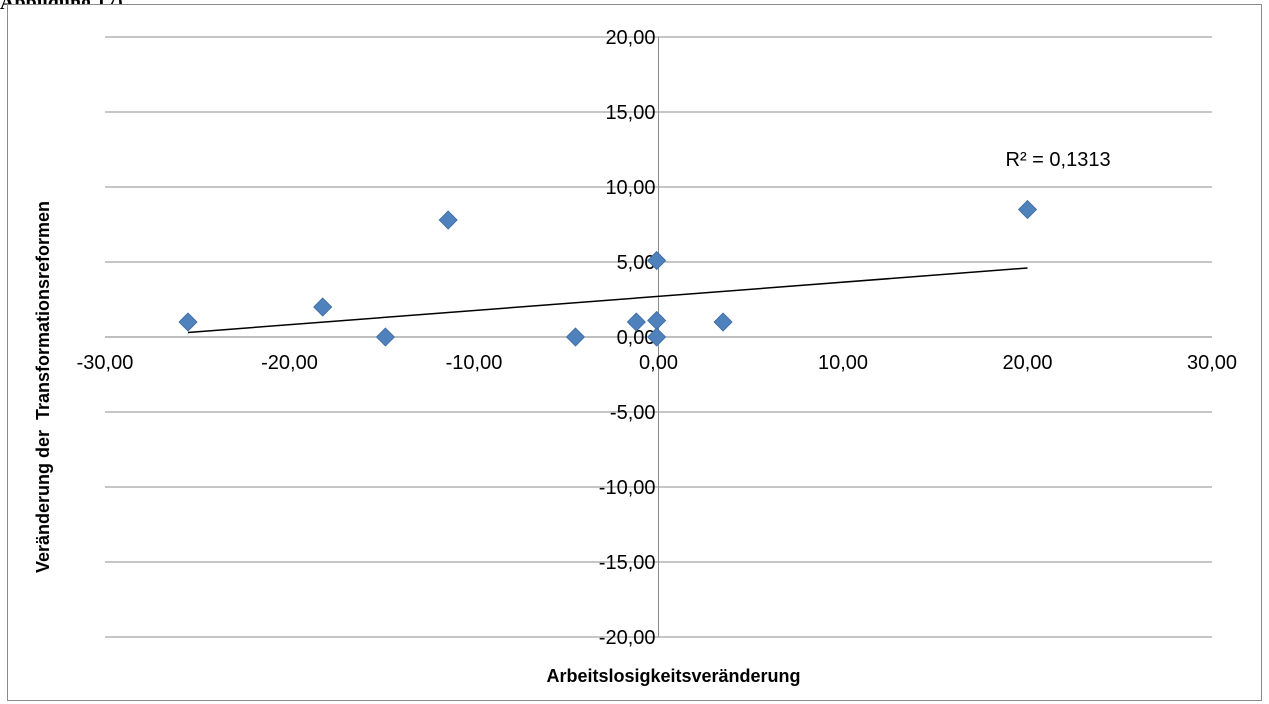 This screenshot has width=1269, height=704. Describe the element at coordinates (1027, 363) in the screenshot. I see `x-tick-label: 20,00` at that location.